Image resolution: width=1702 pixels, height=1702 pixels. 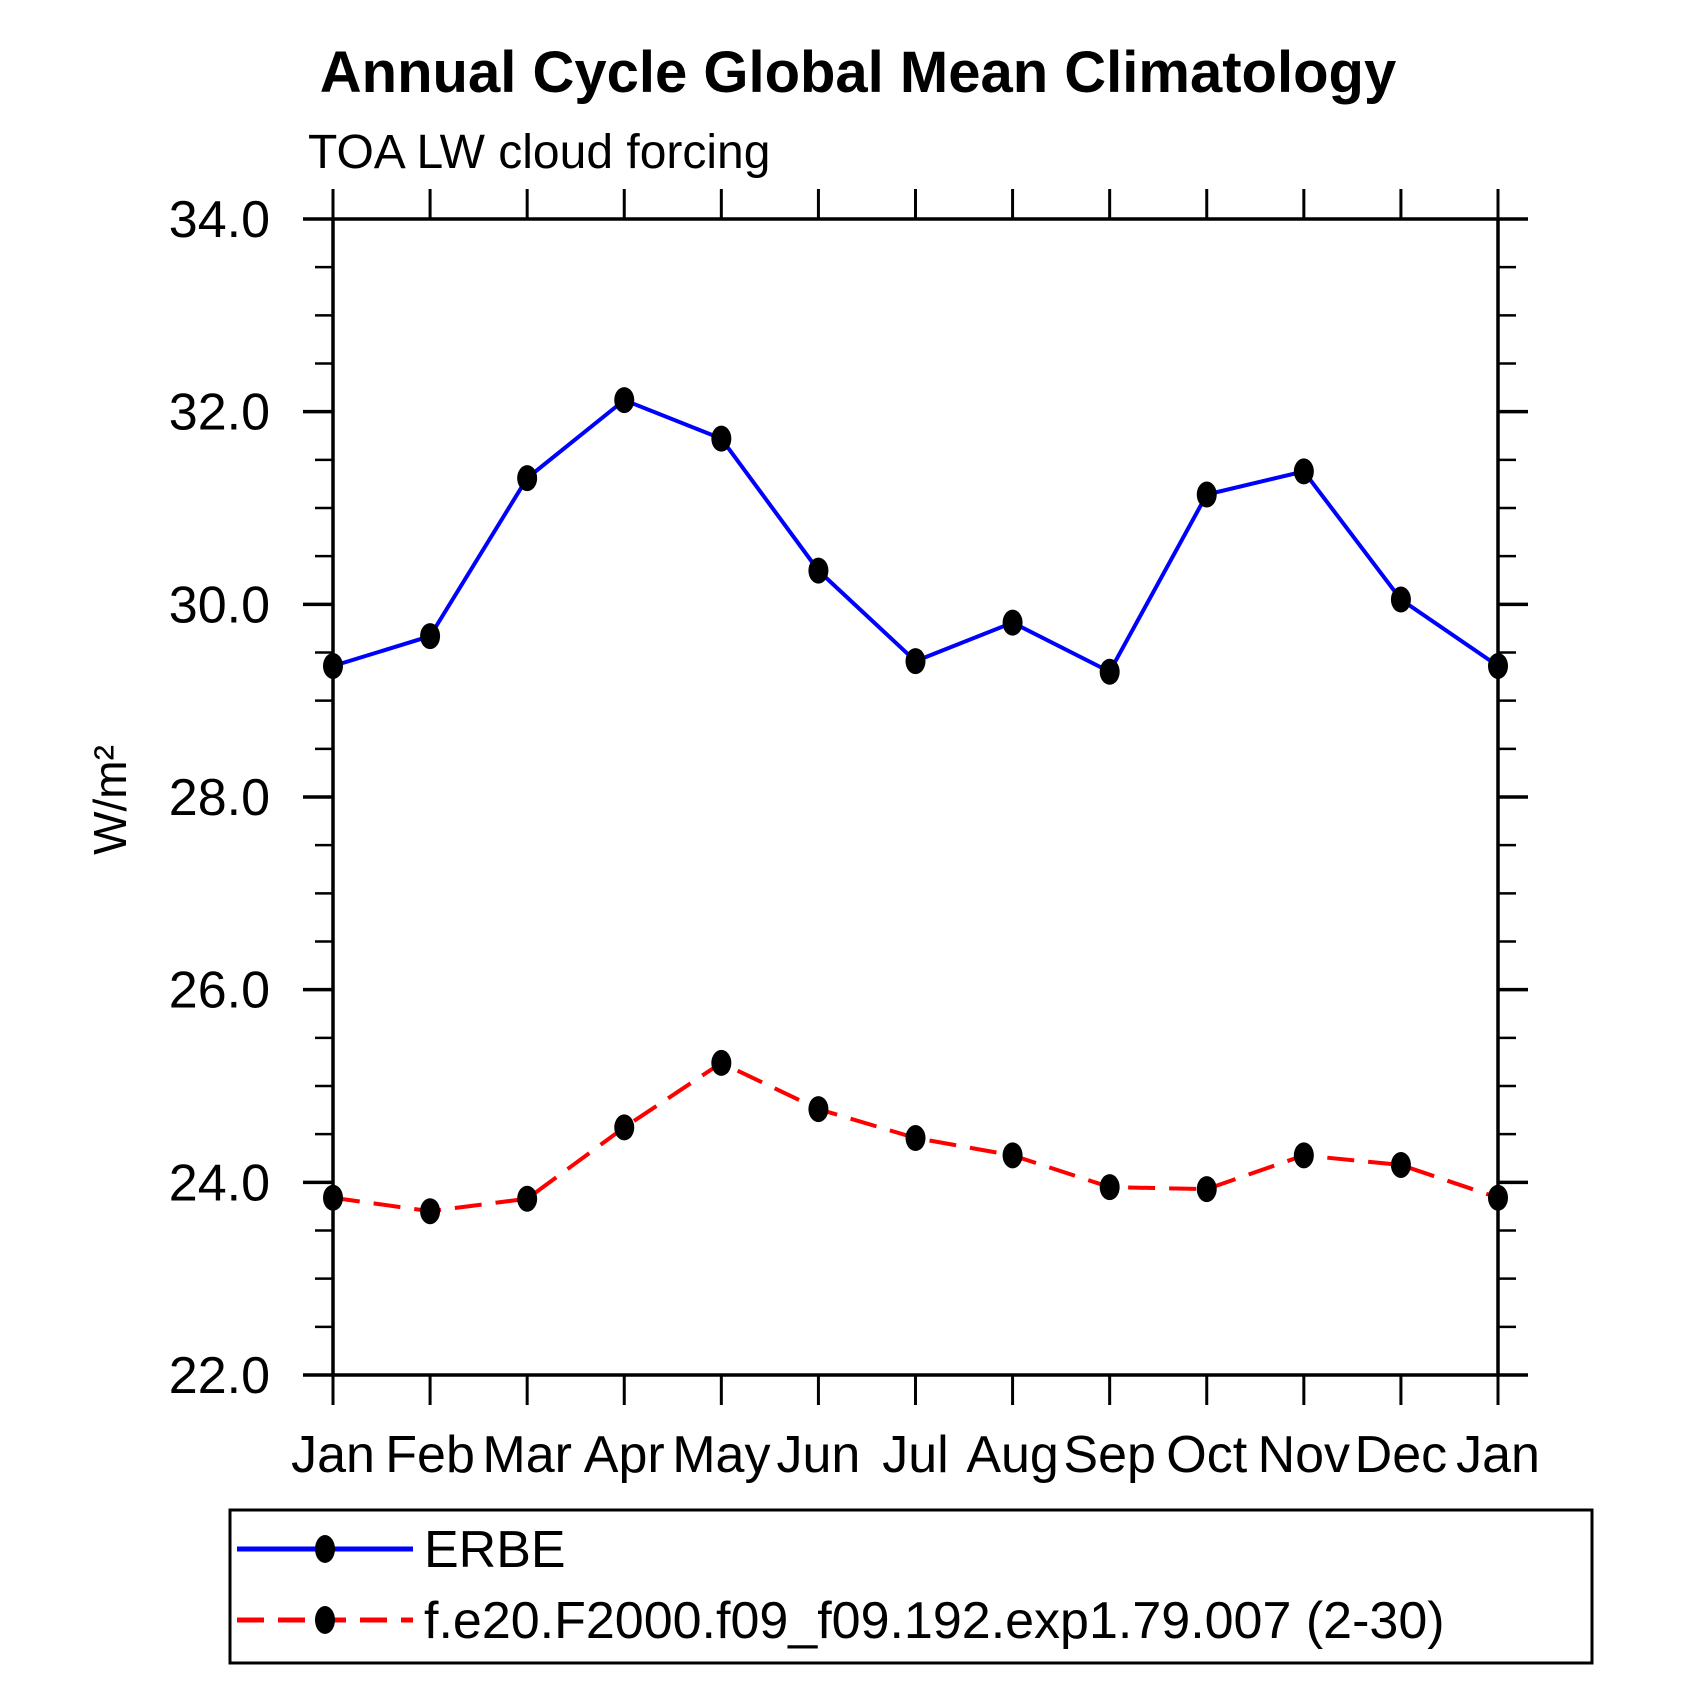 I want to click on legend-marker-model, so click(x=325, y=1620).